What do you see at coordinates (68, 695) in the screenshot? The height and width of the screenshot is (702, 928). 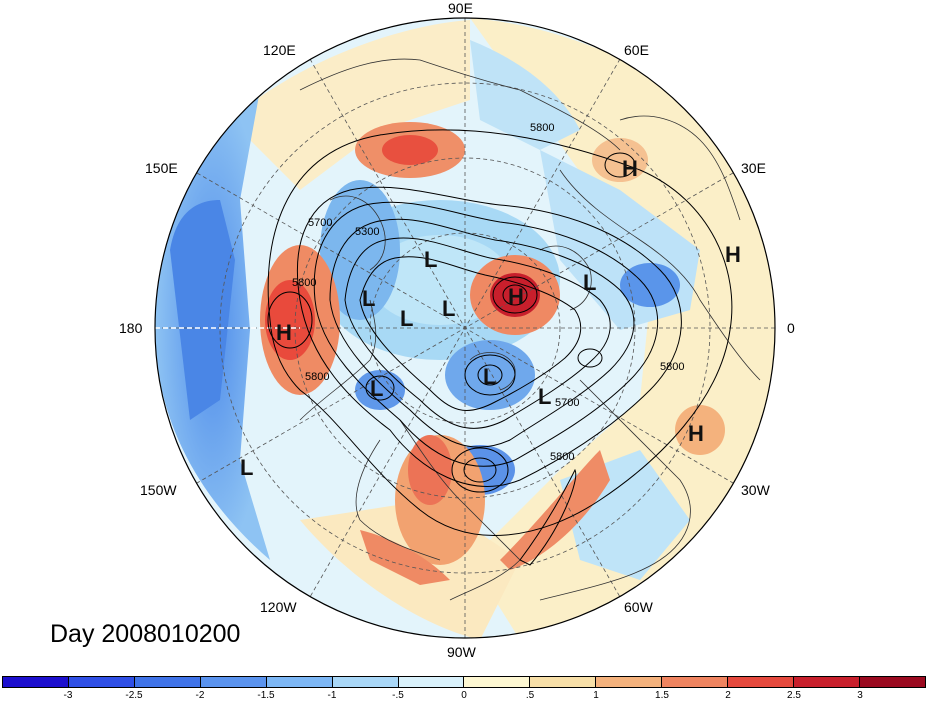 I see `colorbar-tick-label: -3` at bounding box center [68, 695].